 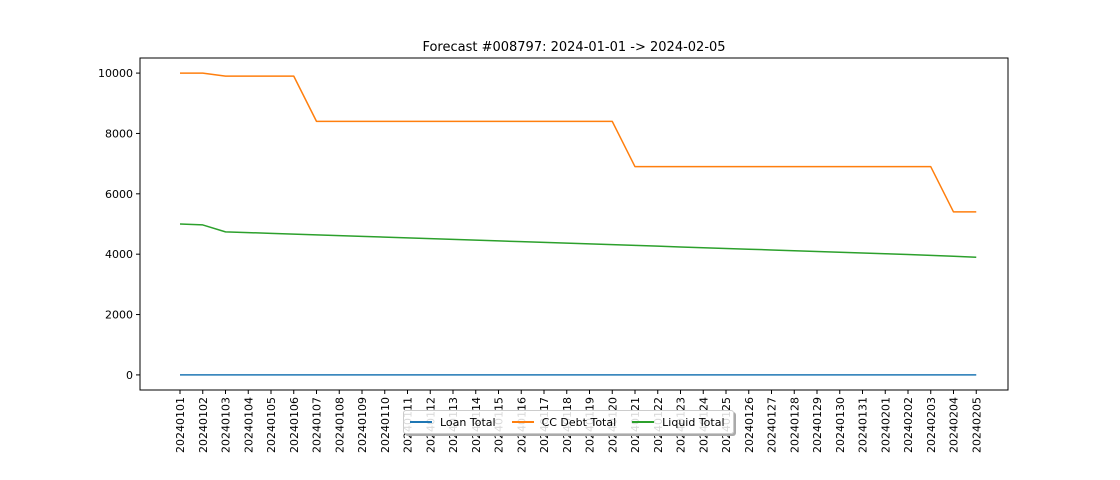 I want to click on legend-item-loan-total: Loan Total, so click(x=453, y=422).